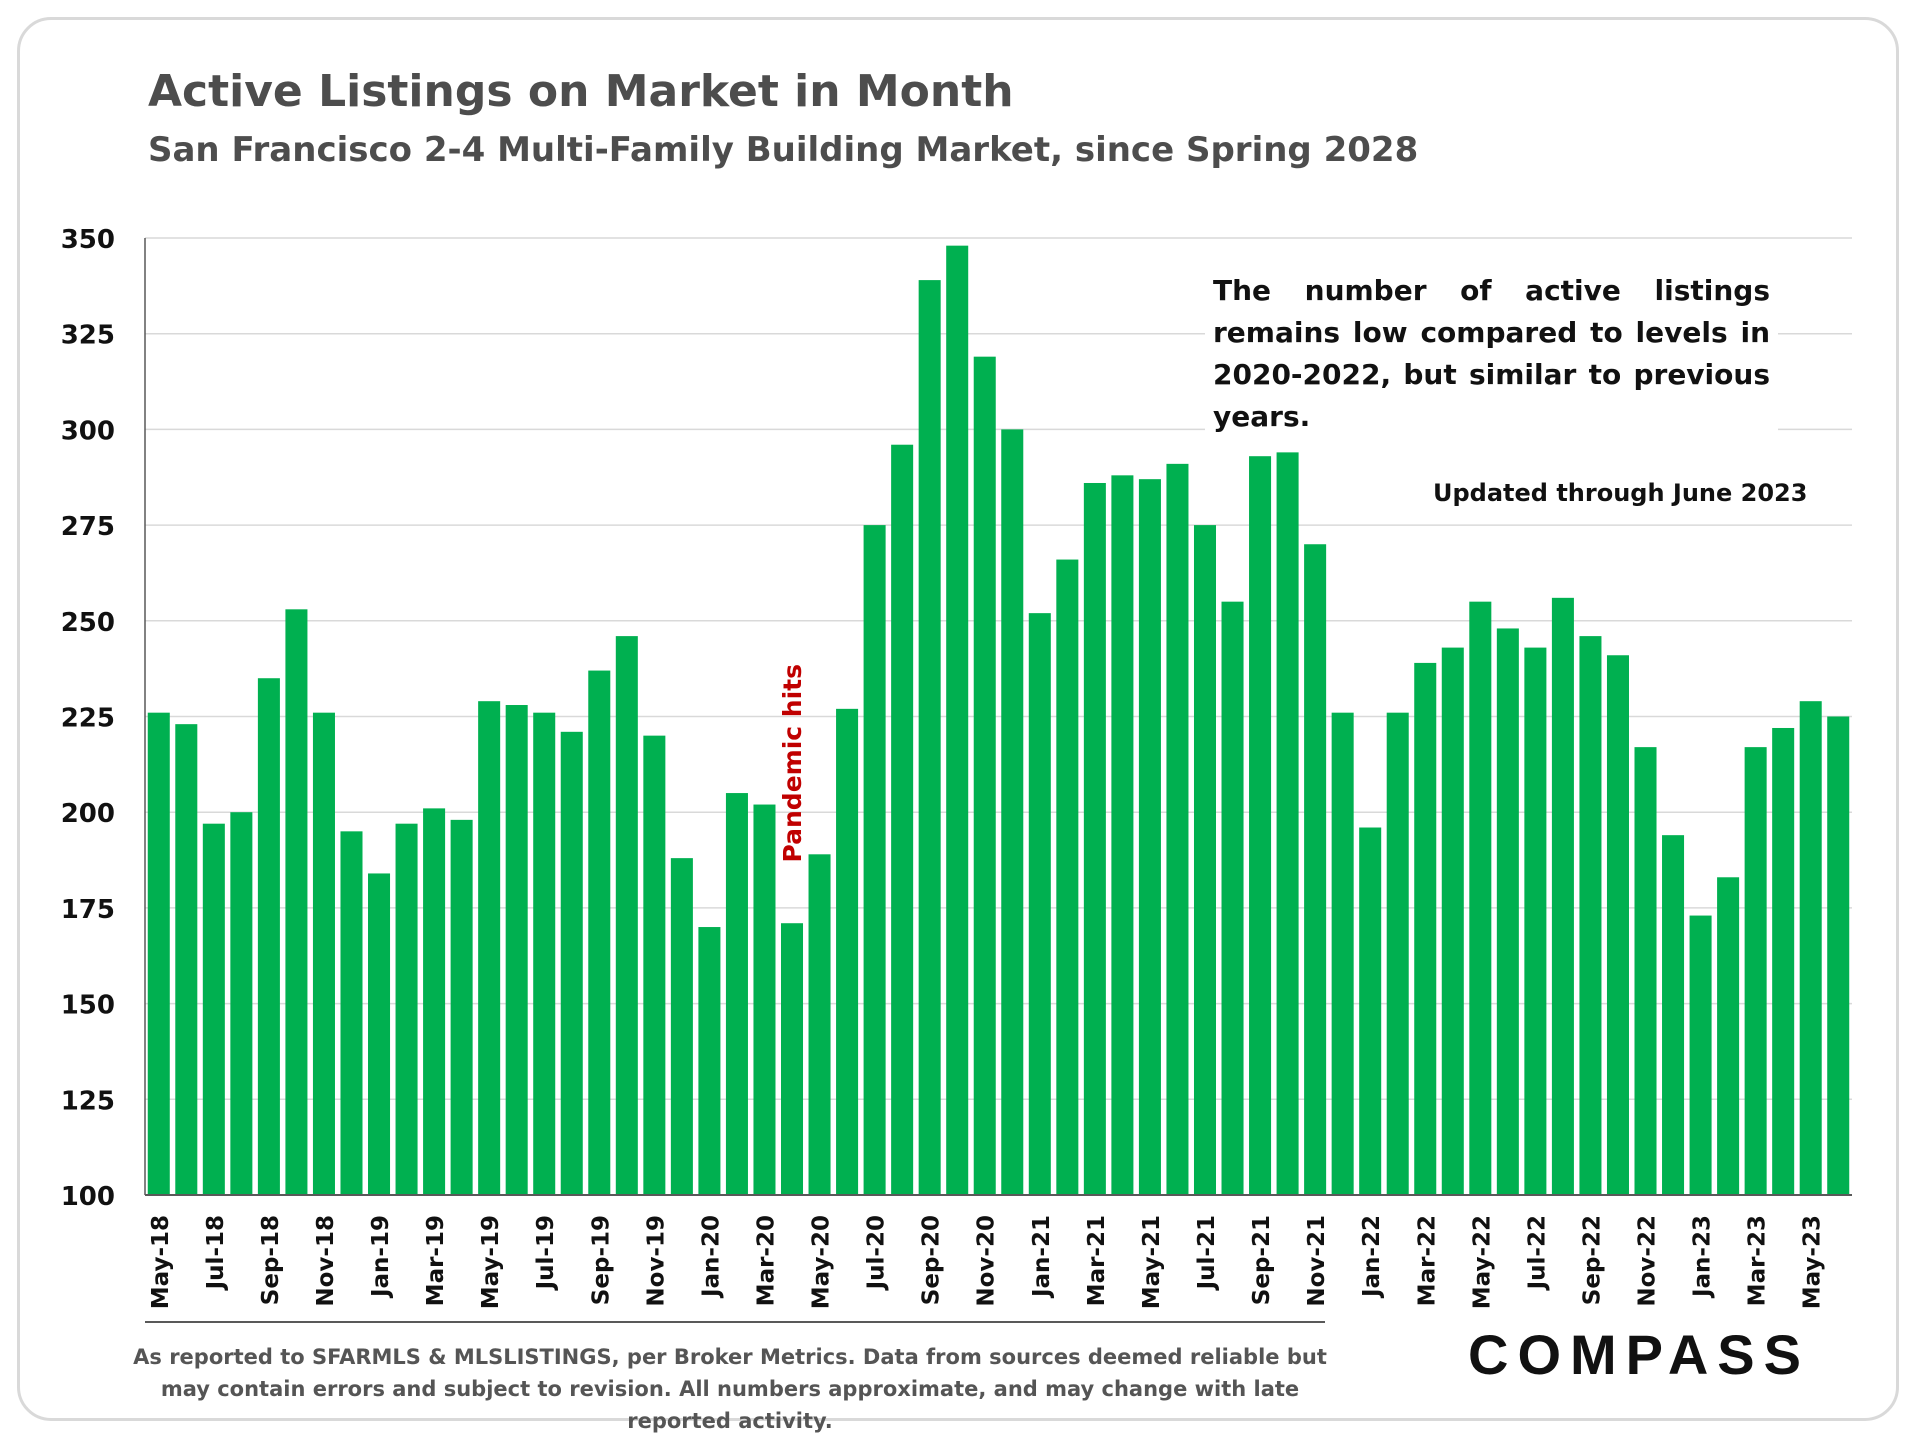  I want to click on x-tick-label: May-21, so click(1152, 1262).